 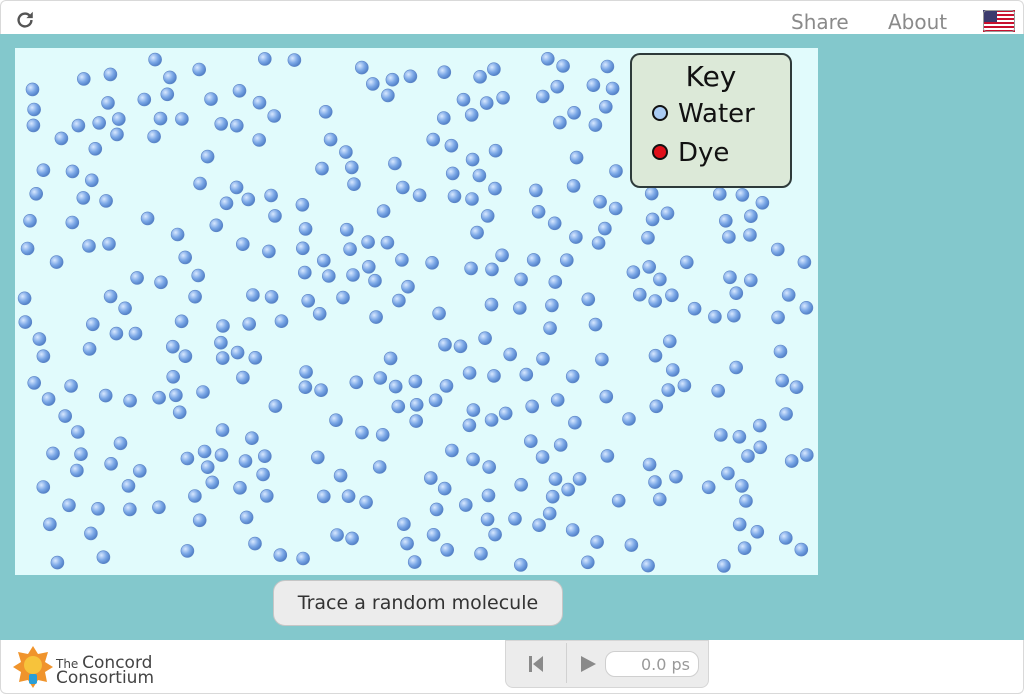 I want to click on reset-icon, so click(x=536, y=664).